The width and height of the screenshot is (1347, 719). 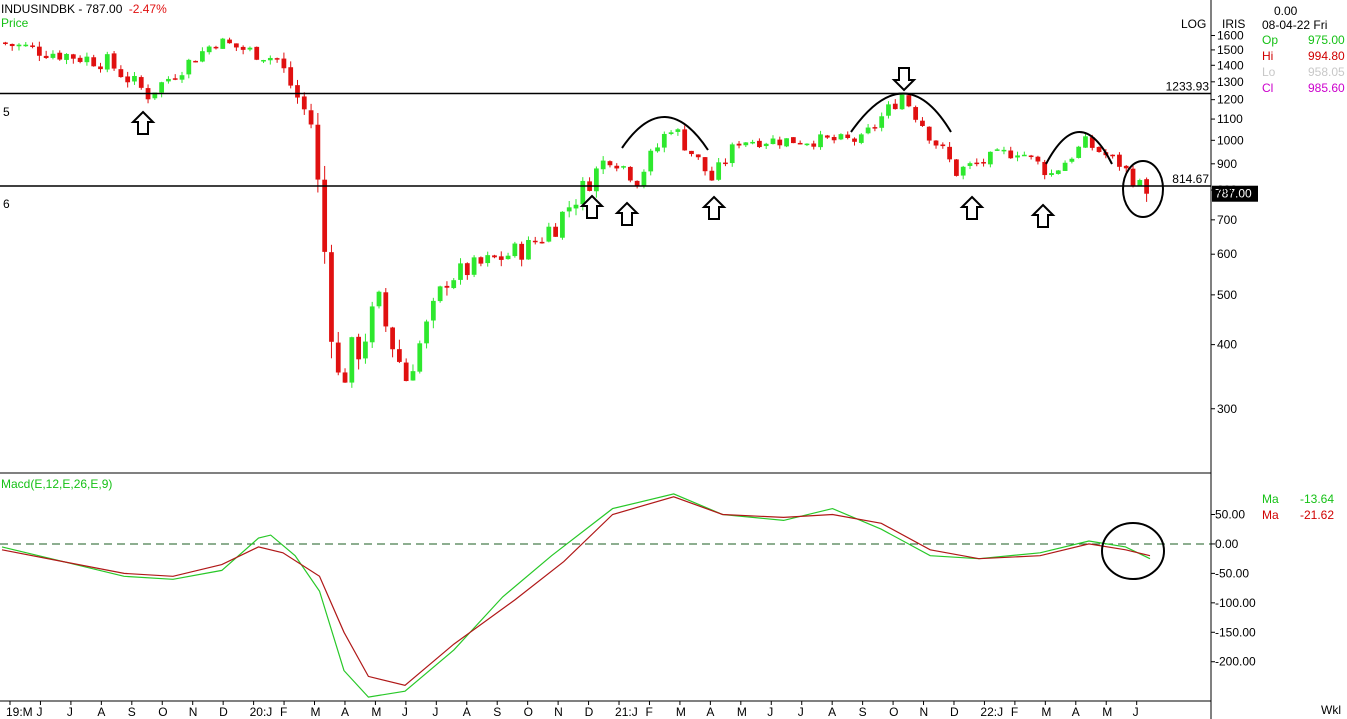 I want to click on last-price-label: 787.00, so click(x=104, y=9).